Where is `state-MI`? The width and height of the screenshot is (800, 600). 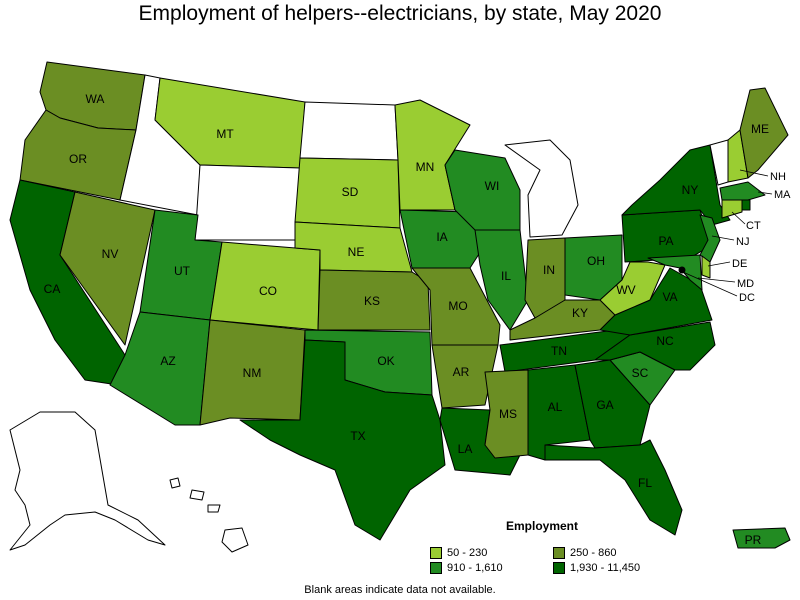 state-MI is located at coordinates (541, 188).